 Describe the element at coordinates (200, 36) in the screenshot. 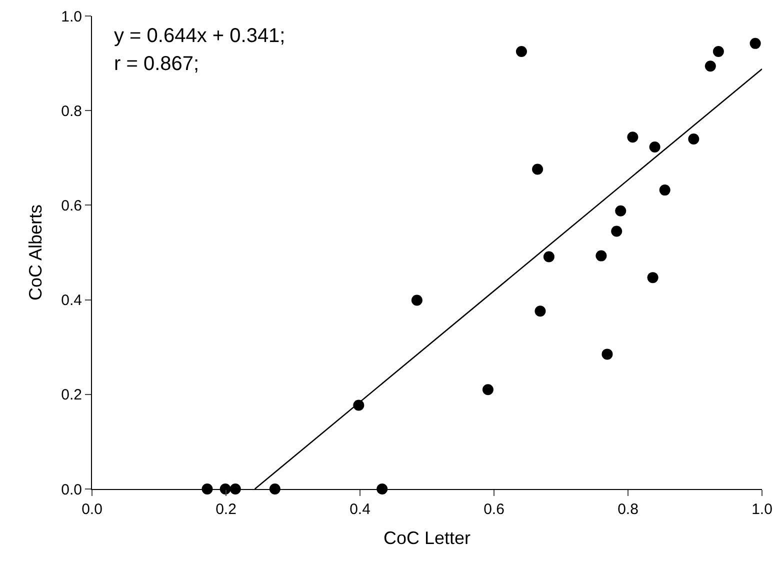

I see `annotation: y = 0.644x + 0.341;` at that location.